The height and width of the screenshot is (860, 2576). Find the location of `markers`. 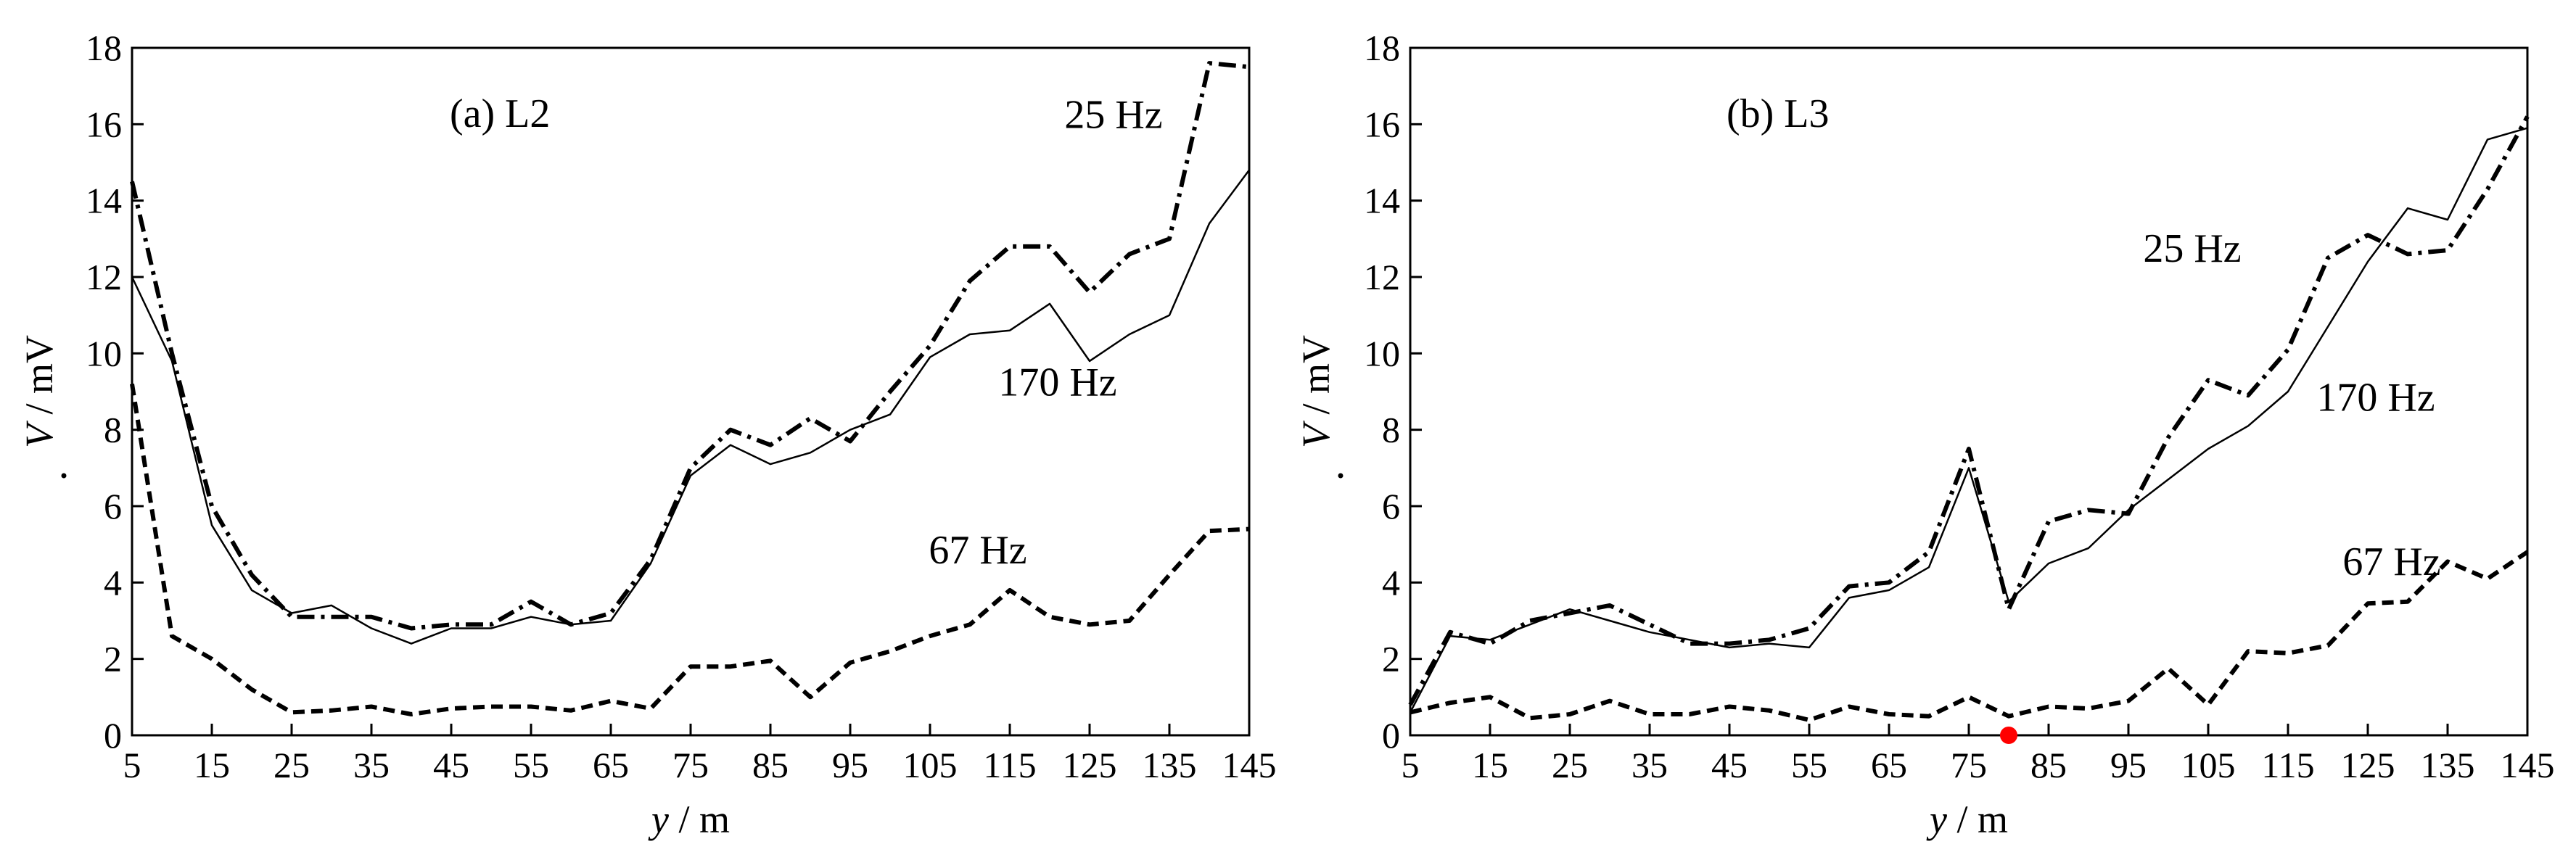

markers is located at coordinates (2008, 735).